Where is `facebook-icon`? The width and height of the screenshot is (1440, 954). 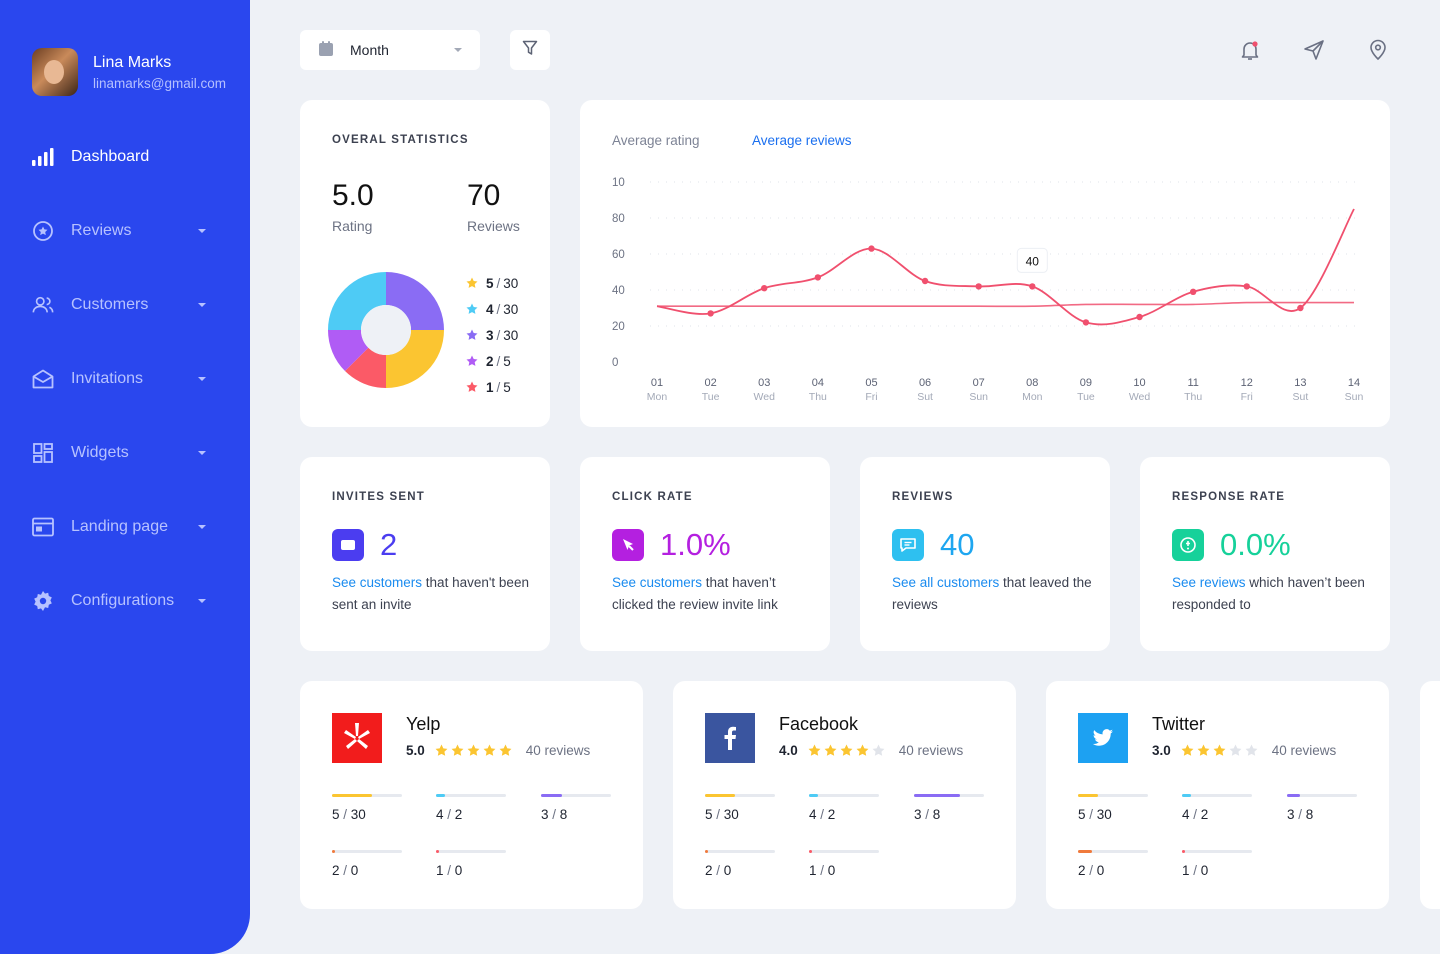
facebook-icon is located at coordinates (730, 738).